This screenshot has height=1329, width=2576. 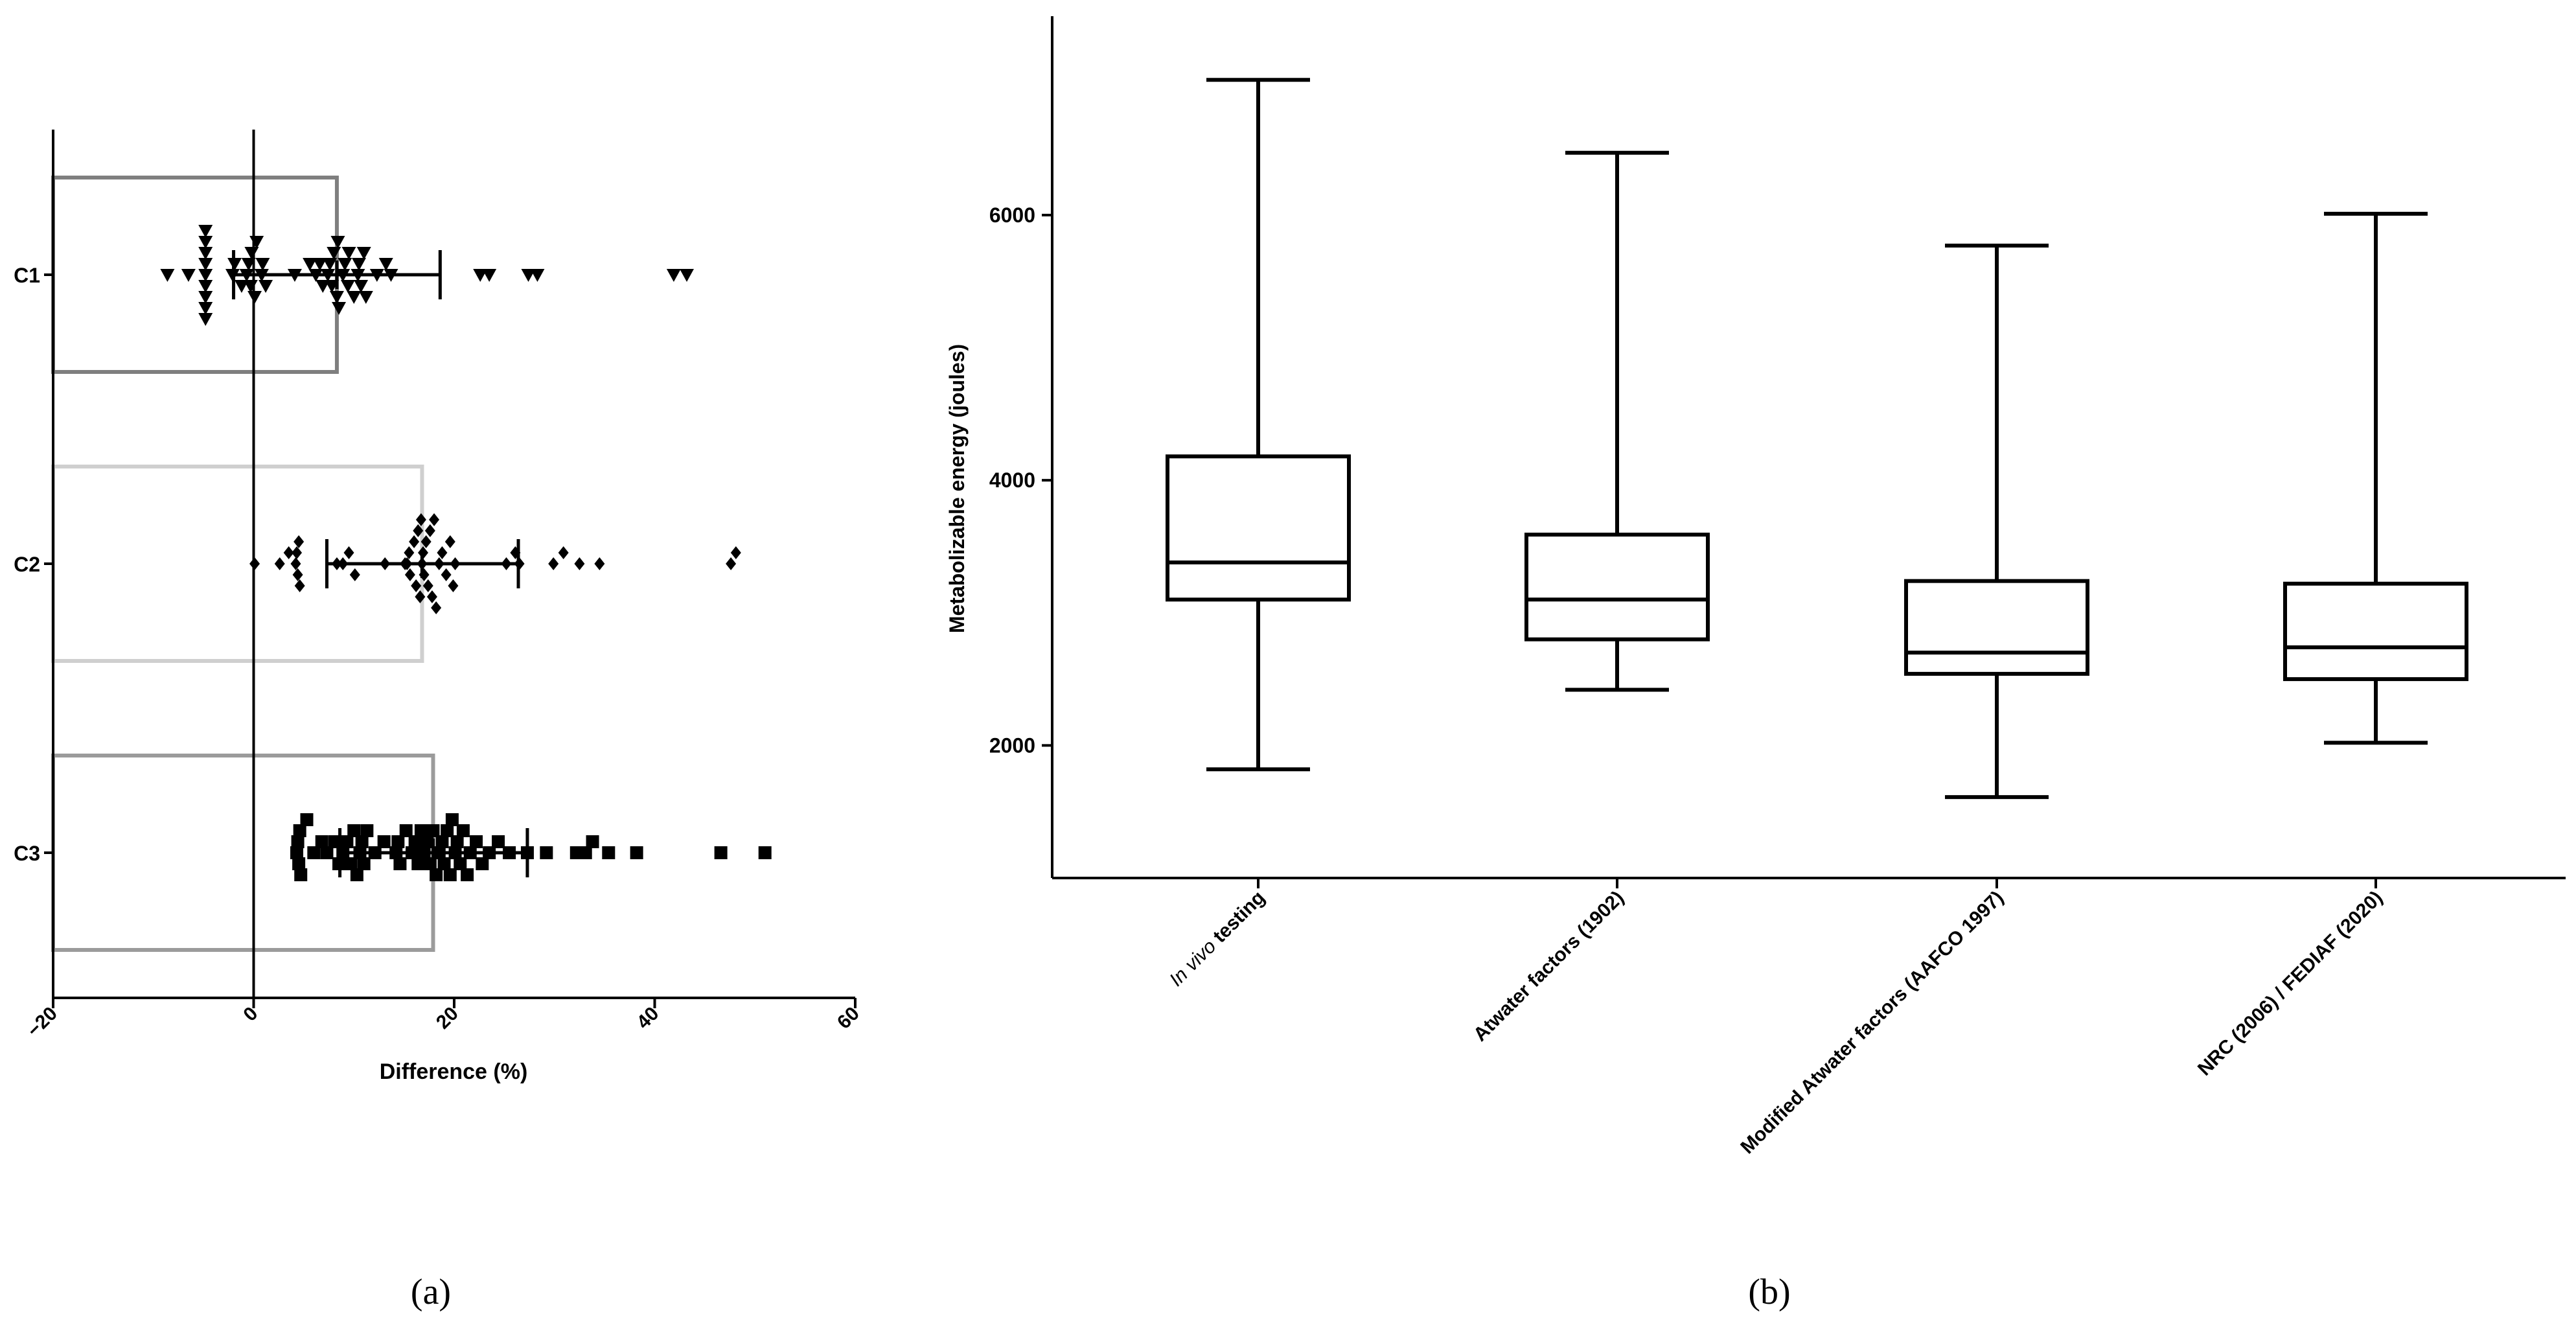 I want to click on panel-b-y-axis-label: Metabolizable energy (joules), so click(x=957, y=488).